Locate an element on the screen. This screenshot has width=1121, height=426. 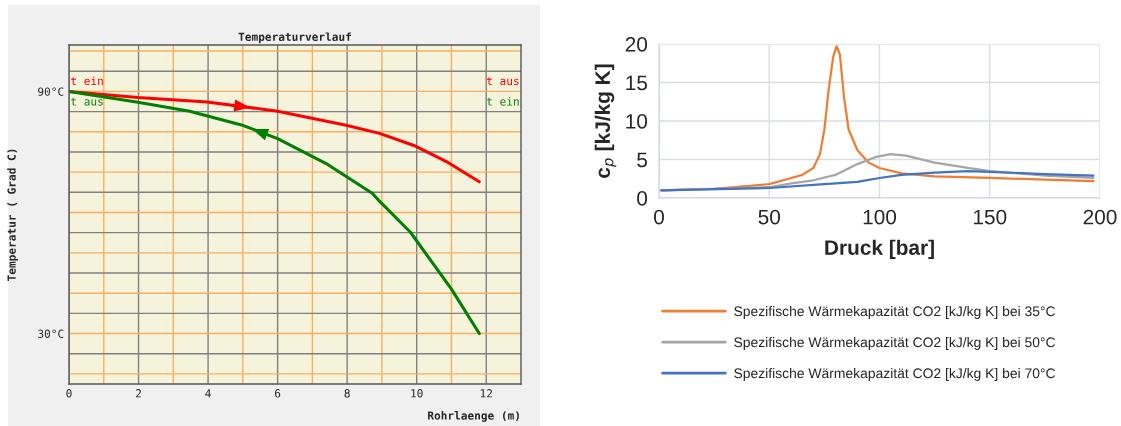
x-tick-label: 4 is located at coordinates (208, 393).